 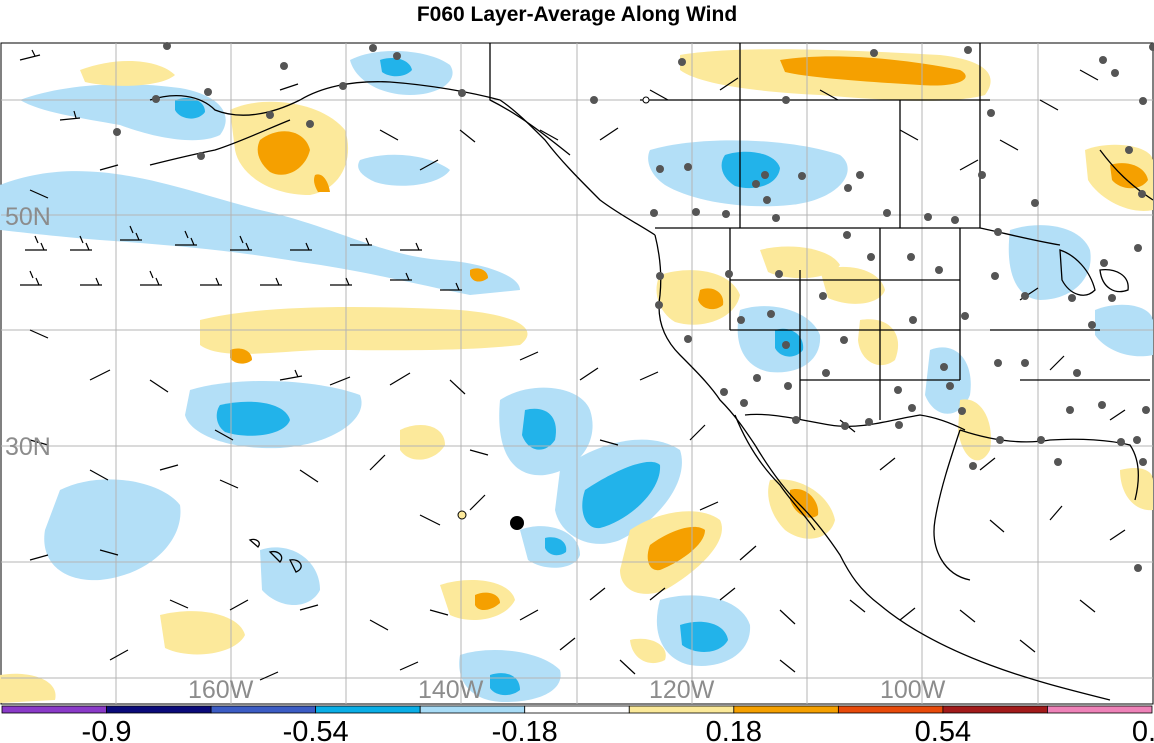 I want to click on map-title: F060 Layer-Average Along Wind, so click(x=577, y=14).